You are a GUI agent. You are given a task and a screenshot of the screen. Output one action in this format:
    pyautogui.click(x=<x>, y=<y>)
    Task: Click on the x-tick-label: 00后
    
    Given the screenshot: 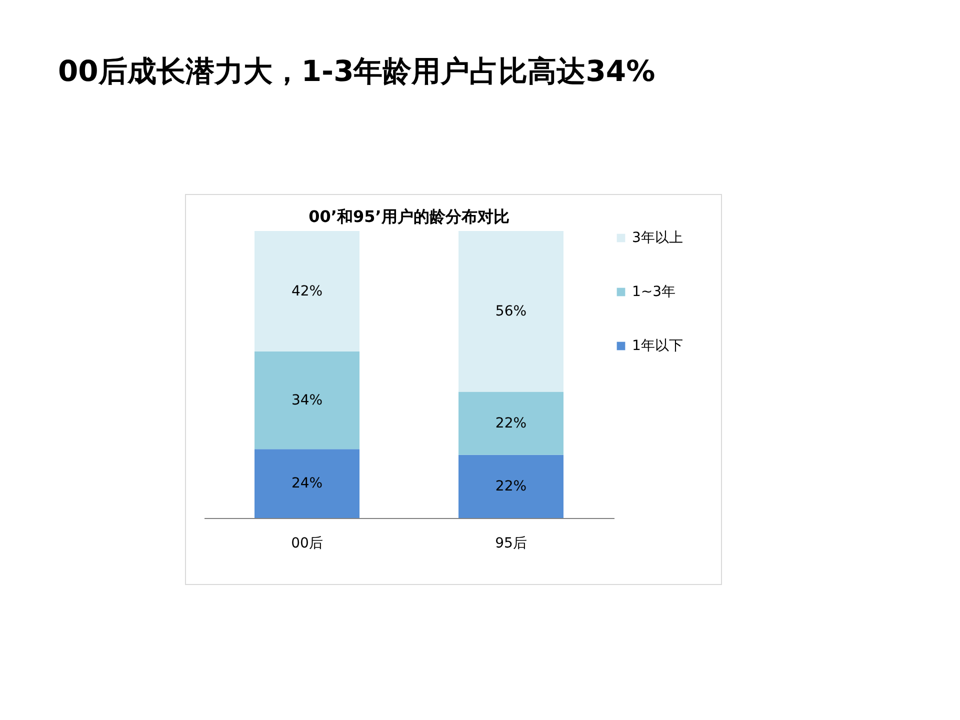 What is the action you would take?
    pyautogui.click(x=307, y=544)
    